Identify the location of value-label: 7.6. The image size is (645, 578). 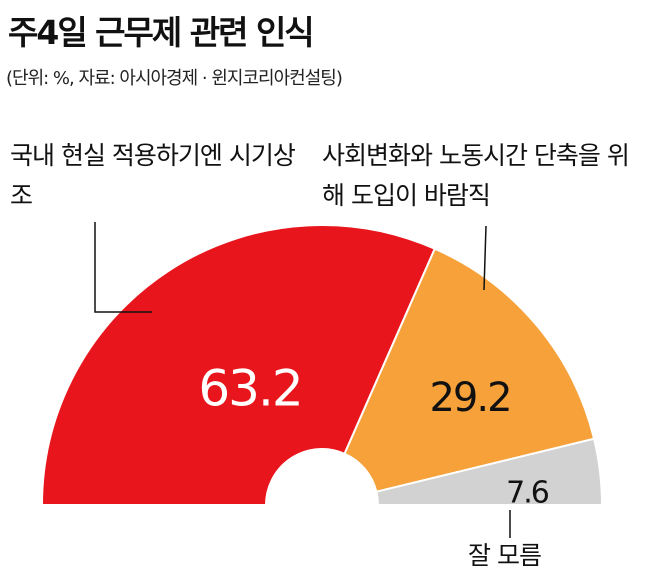
(527, 493).